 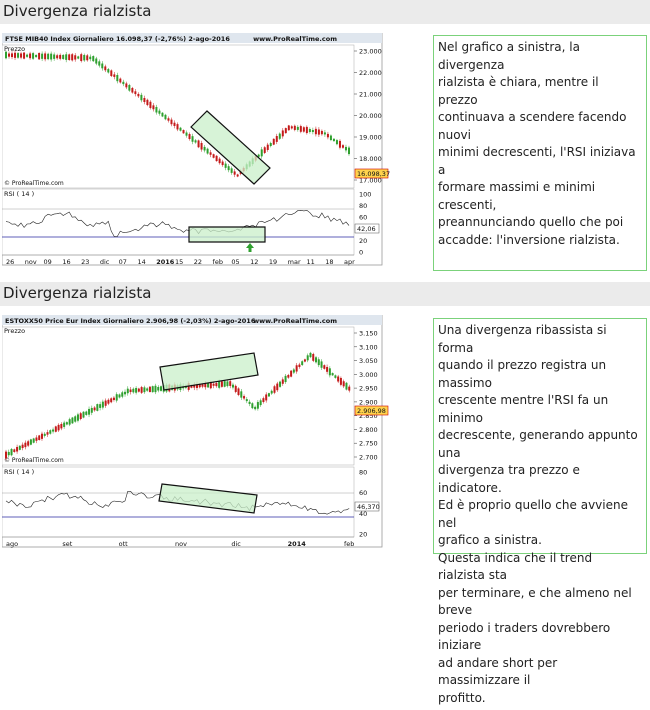 I want to click on rsi-line, so click(x=177, y=223).